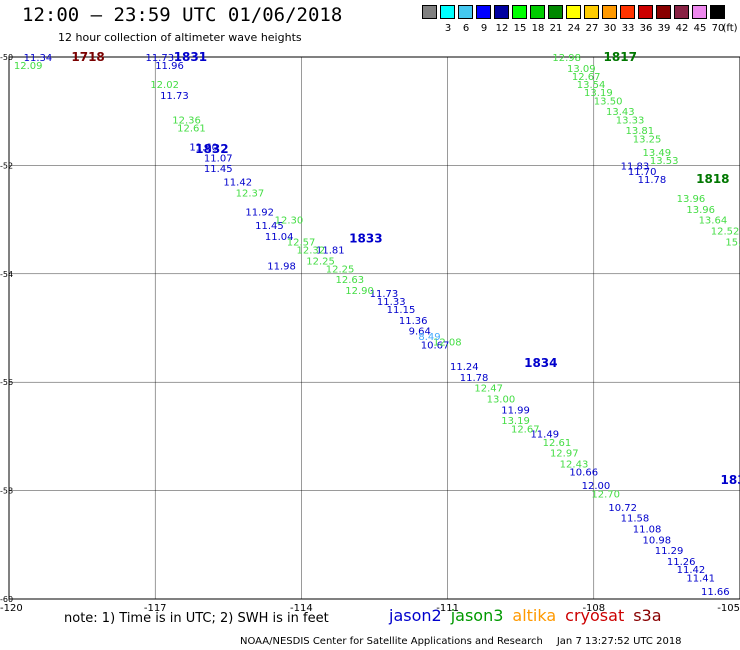 The image size is (740, 650). Describe the element at coordinates (593, 608) in the screenshot. I see `x-tick-label: -108` at that location.